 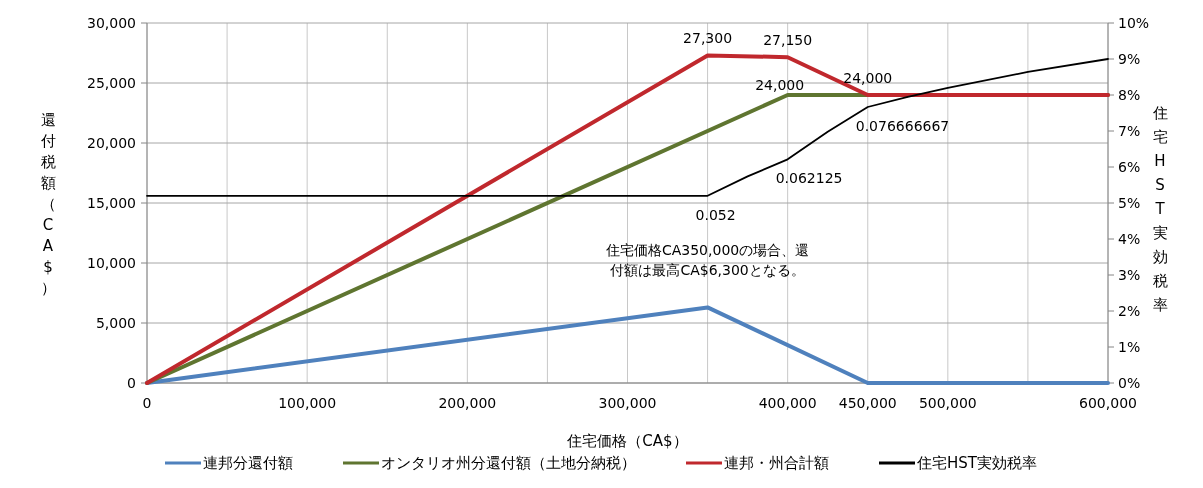 I want to click on text: 住宅HST実効税率, so click(x=1160, y=209).